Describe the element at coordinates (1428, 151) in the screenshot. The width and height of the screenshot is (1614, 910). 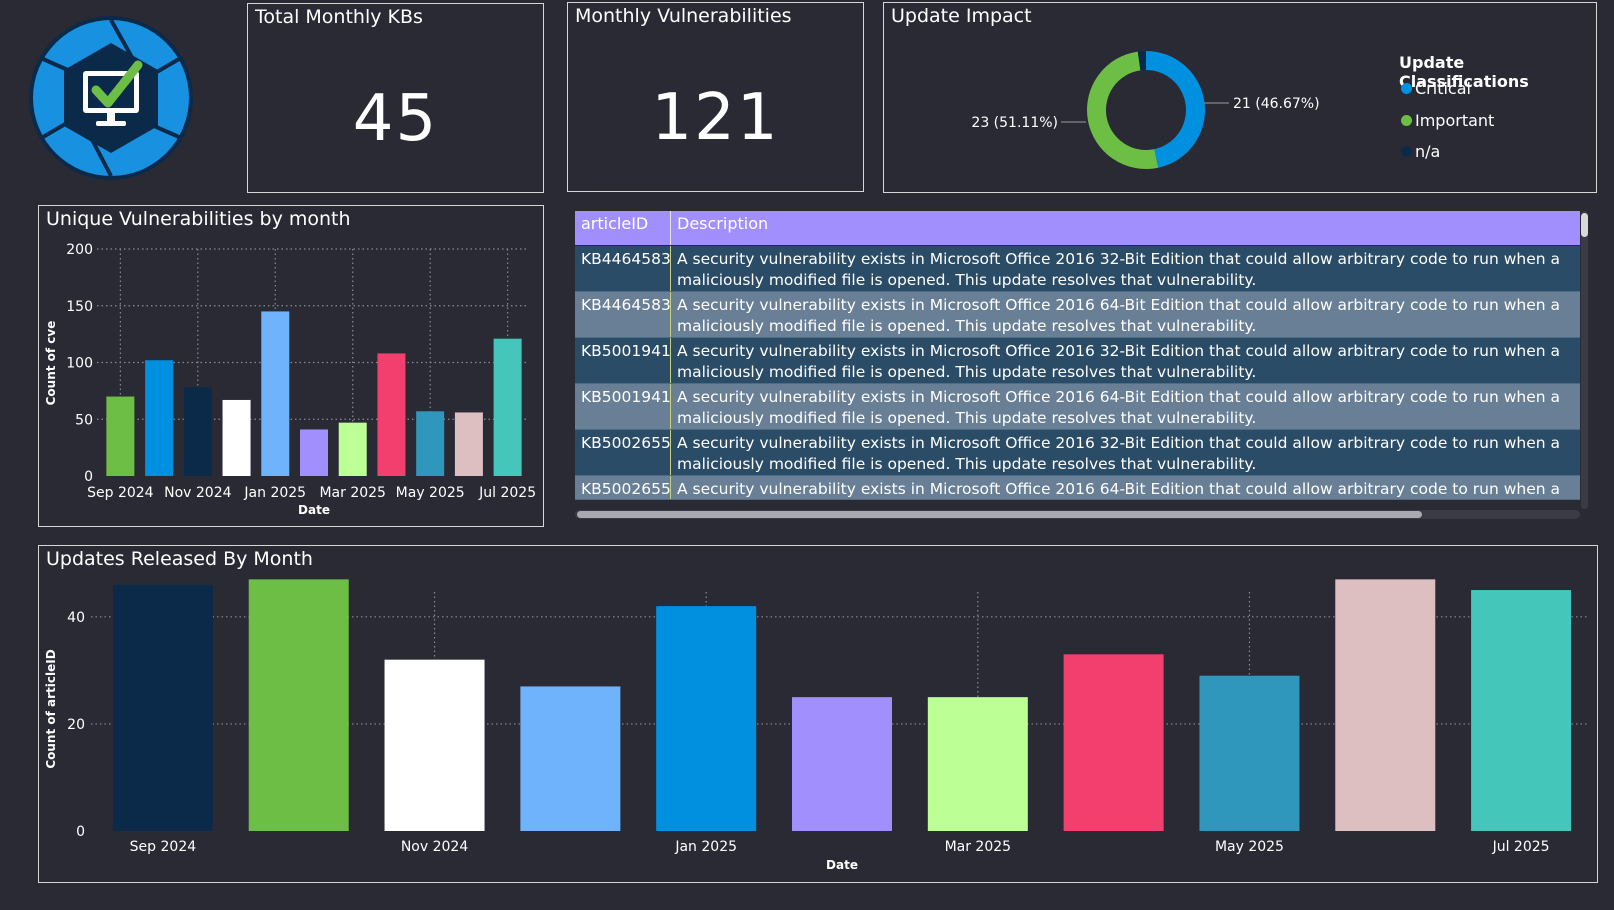
I see `legend-na-label: n/a` at that location.